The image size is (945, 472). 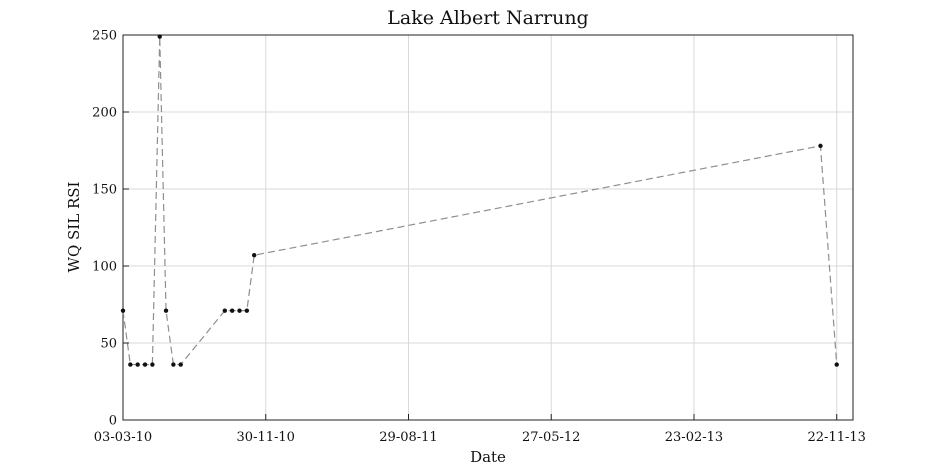 What do you see at coordinates (123, 437) in the screenshot?
I see `x-tick-label: 03-03-10` at bounding box center [123, 437].